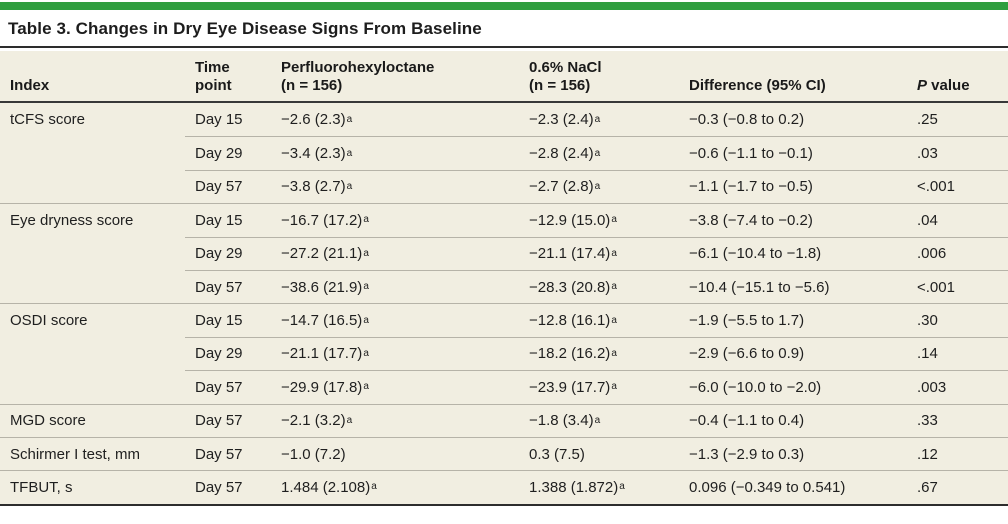 The height and width of the screenshot is (524, 1008). I want to click on header-time-line1: Time, so click(212, 67).